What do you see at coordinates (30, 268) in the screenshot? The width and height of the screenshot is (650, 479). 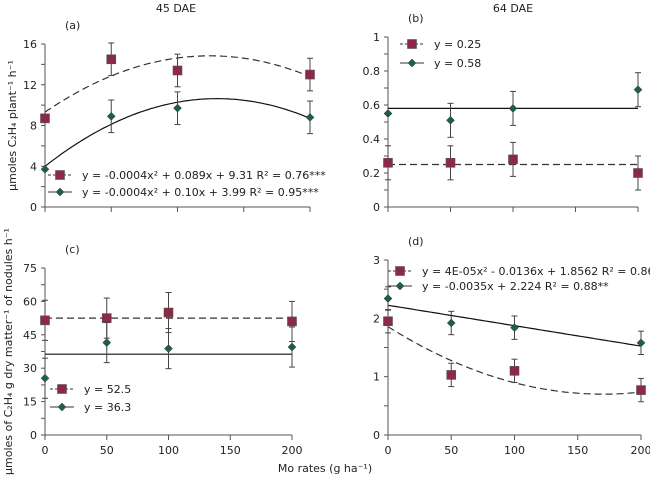 I see `y-tick-label: 75` at bounding box center [30, 268].